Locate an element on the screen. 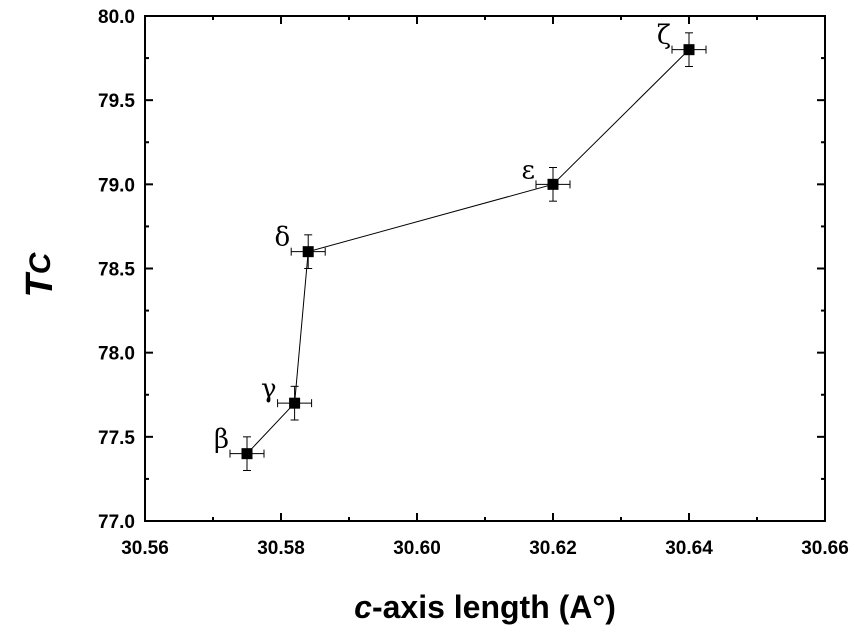  x-tick-label: 30.58 is located at coordinates (281, 548).